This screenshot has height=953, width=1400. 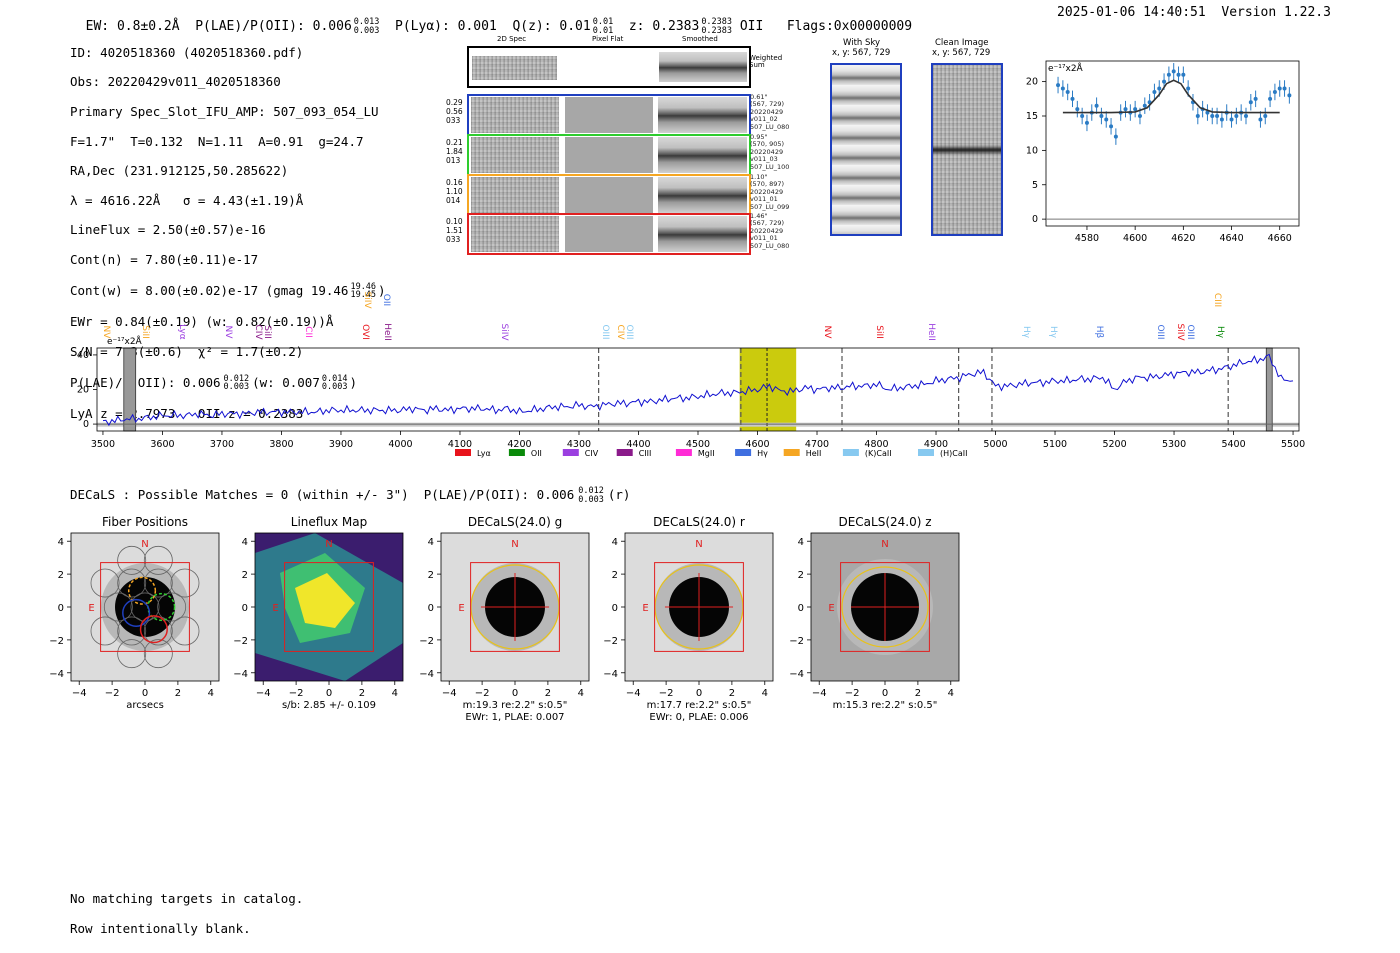 I want to click on info-obs: Obs: 20220429v011_4020518360, so click(x=175, y=82).